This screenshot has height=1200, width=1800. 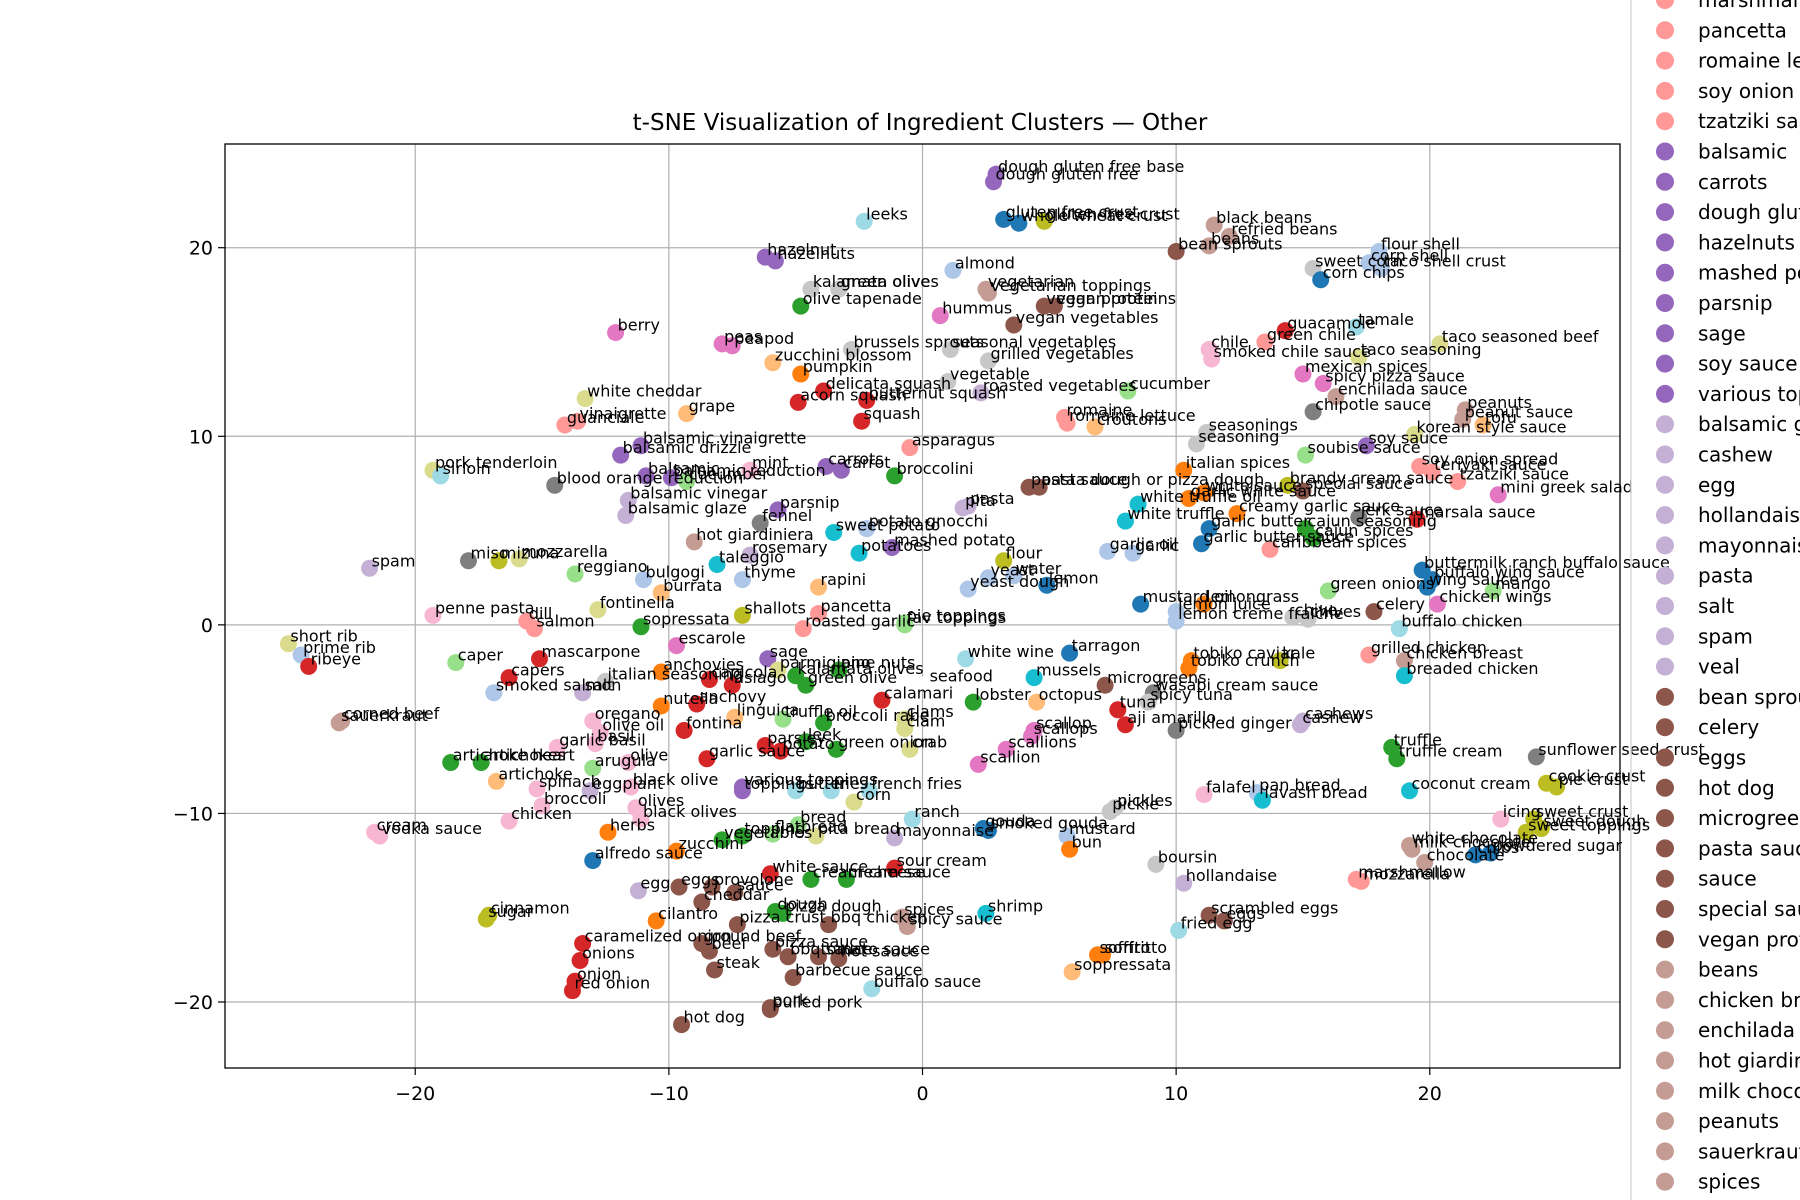 I want to click on point-label: artichoke heart, so click(x=514, y=755).